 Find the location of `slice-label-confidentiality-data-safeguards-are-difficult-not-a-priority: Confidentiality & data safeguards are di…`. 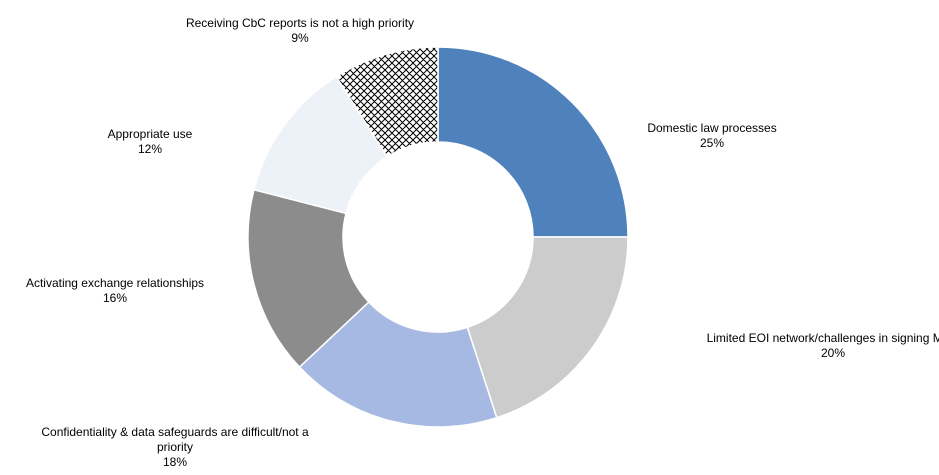

slice-label-confidentiality-data-safeguards-are-difficult-not-a-priority: Confidentiality & data safeguards are di… is located at coordinates (175, 447).